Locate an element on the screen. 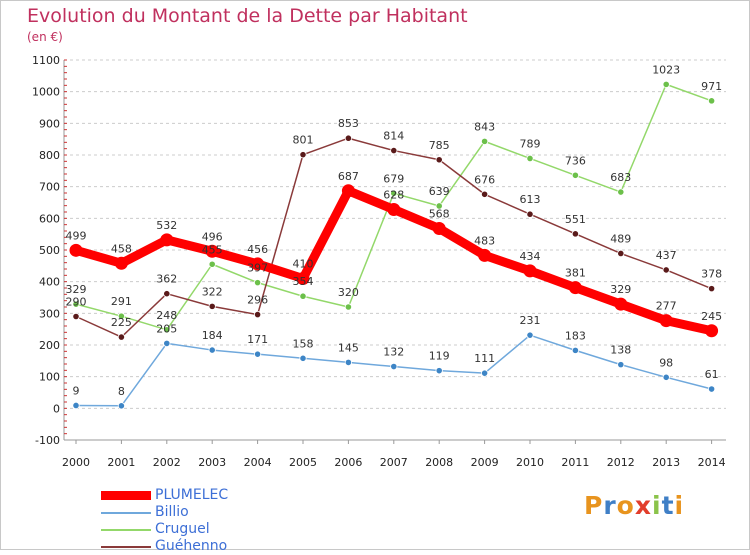  y-tick-label: 1000 is located at coordinates (46, 92).